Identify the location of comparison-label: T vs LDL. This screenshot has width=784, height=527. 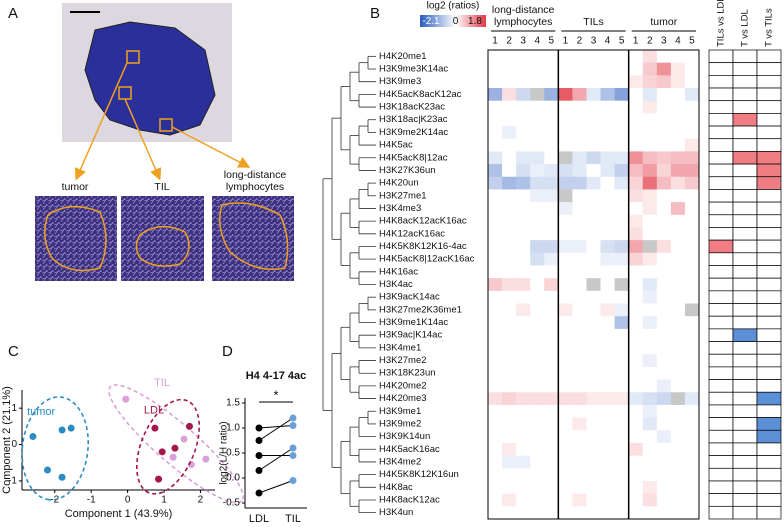
(745, 28).